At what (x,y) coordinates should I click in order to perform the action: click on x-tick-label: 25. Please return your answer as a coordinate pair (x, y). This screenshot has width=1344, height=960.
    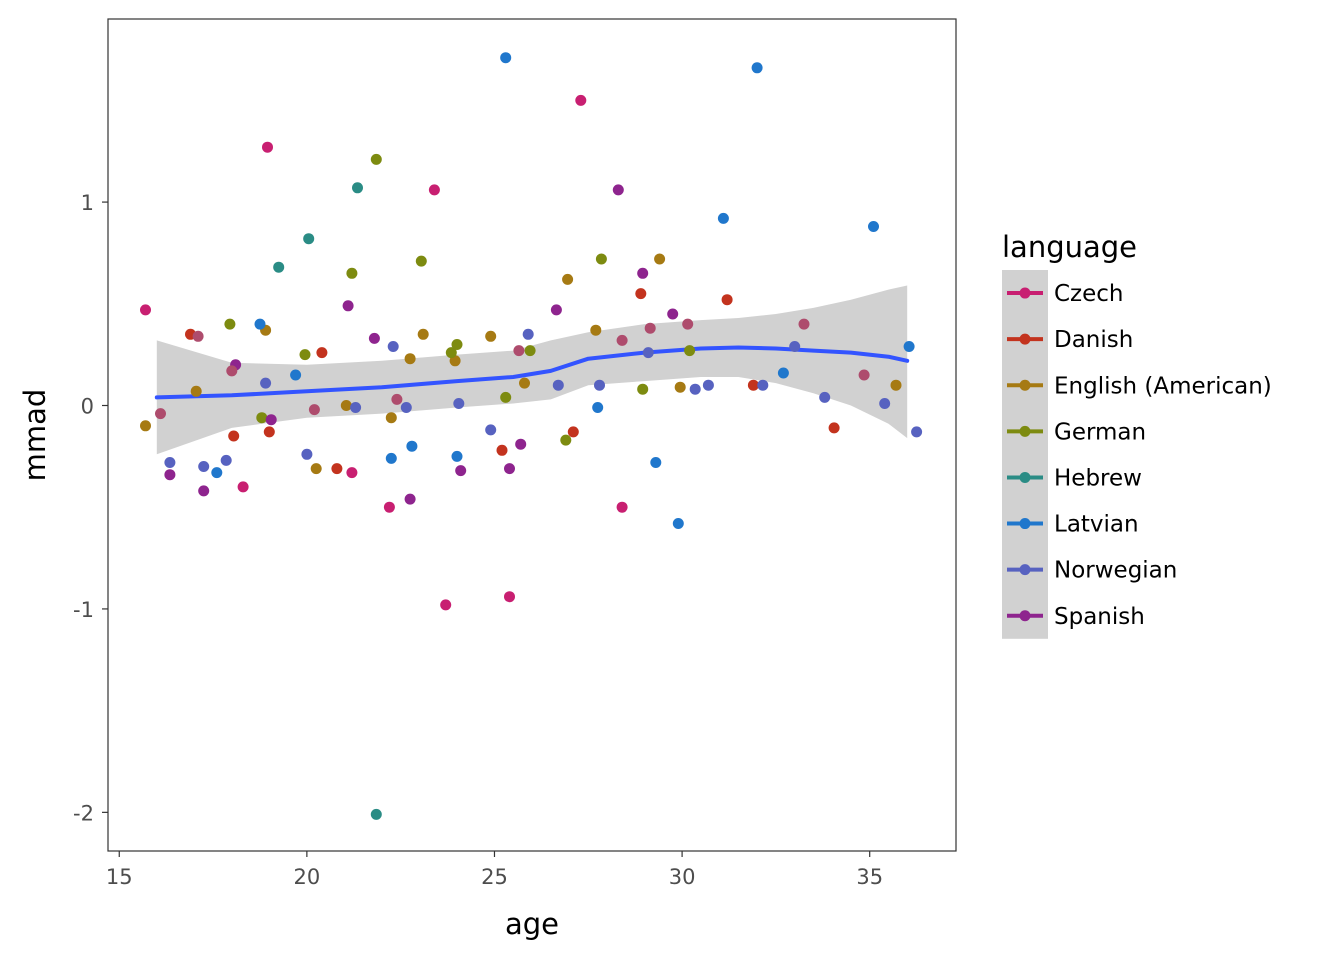
    Looking at the image, I should click on (494, 877).